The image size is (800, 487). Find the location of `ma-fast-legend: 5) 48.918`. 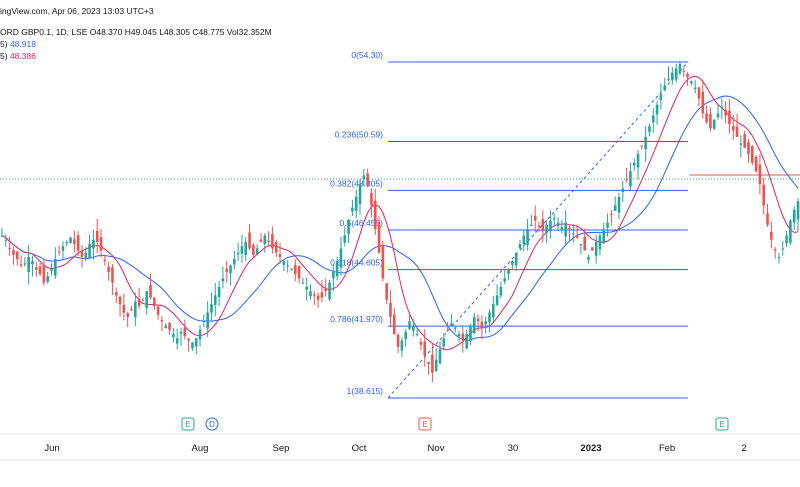

ma-fast-legend: 5) 48.918 is located at coordinates (18, 44).